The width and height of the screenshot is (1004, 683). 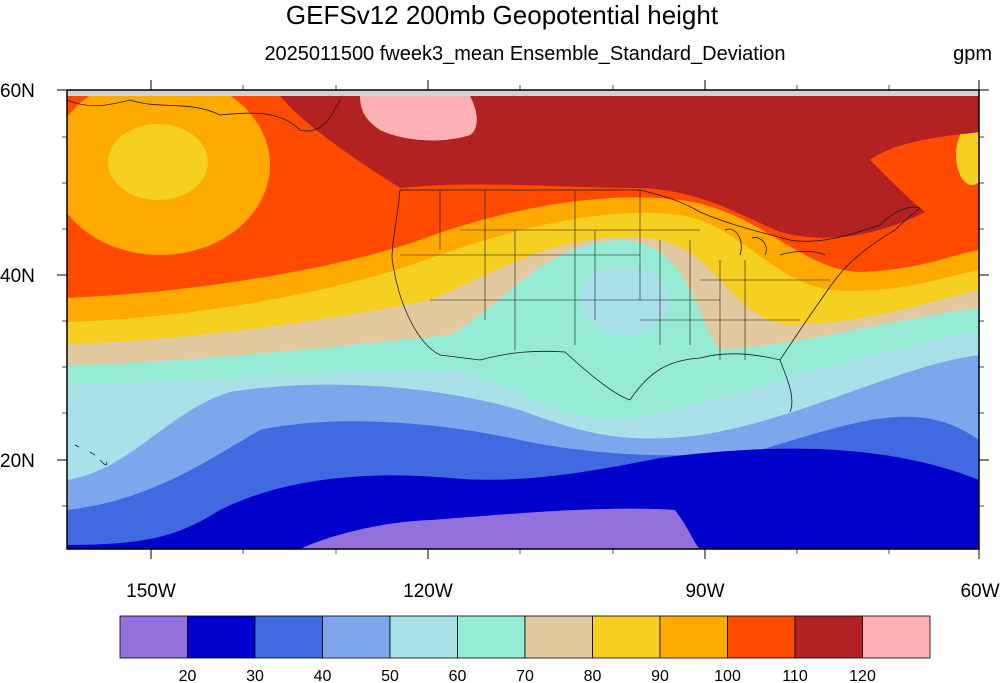 What do you see at coordinates (255, 675) in the screenshot?
I see `colorbar-level-label: 30` at bounding box center [255, 675].